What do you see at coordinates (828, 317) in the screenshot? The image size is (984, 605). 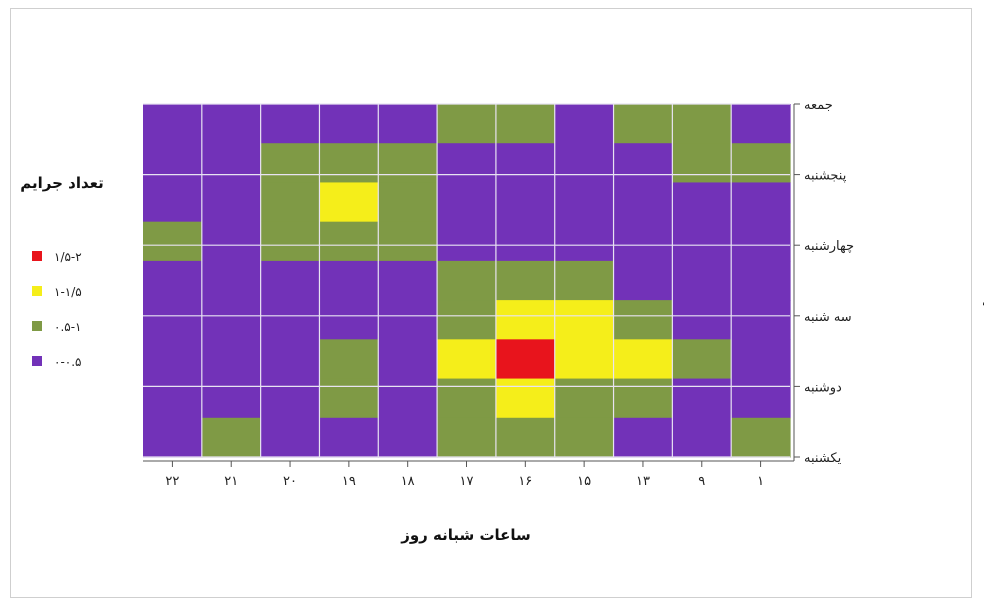 I see `y-tick-label: سه شنبه` at bounding box center [828, 317].